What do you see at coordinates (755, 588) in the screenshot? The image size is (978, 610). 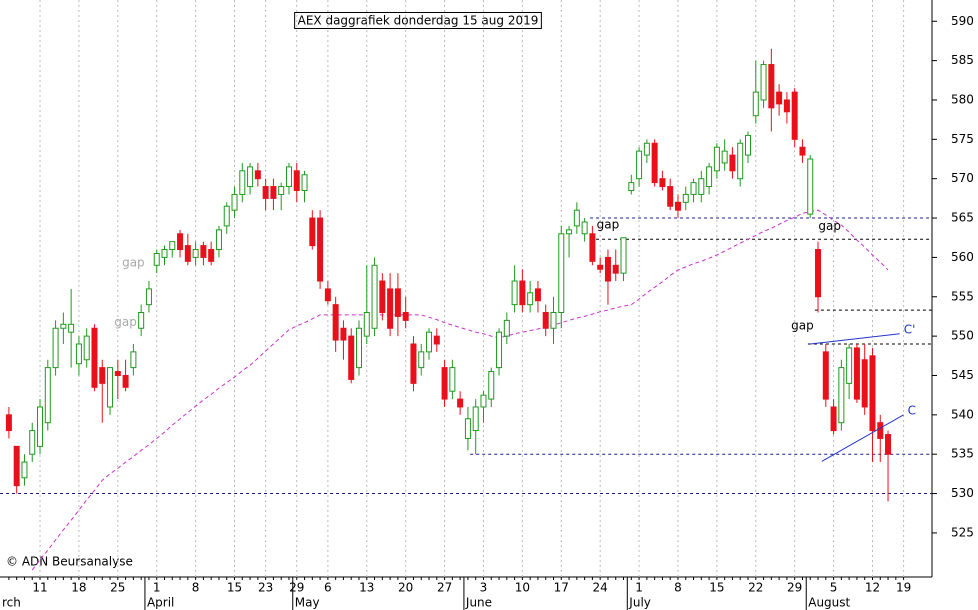 I see `x-tick-label: 22` at bounding box center [755, 588].